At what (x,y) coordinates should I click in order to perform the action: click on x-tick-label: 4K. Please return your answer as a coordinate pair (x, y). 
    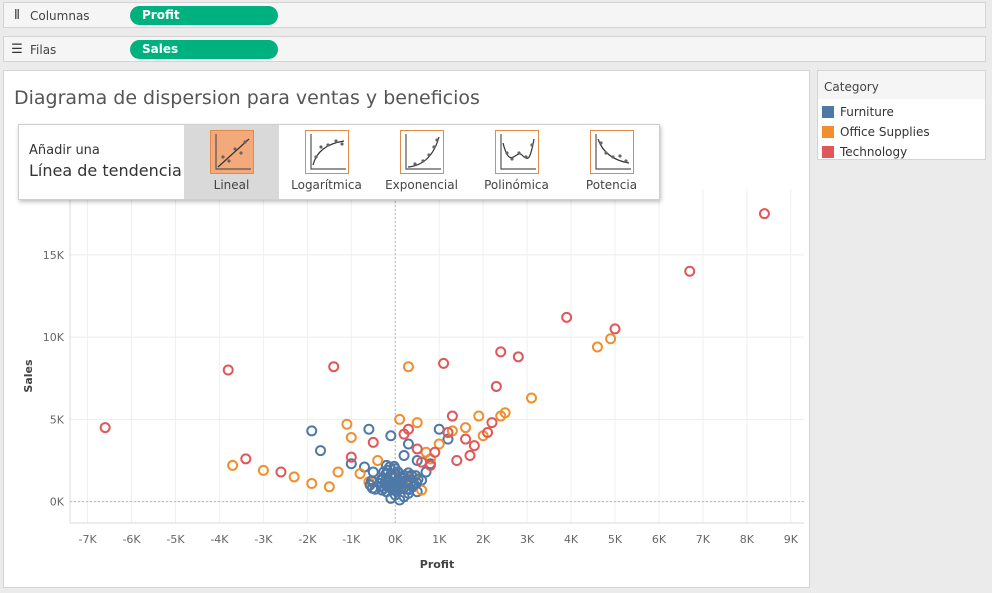
    Looking at the image, I should click on (571, 539).